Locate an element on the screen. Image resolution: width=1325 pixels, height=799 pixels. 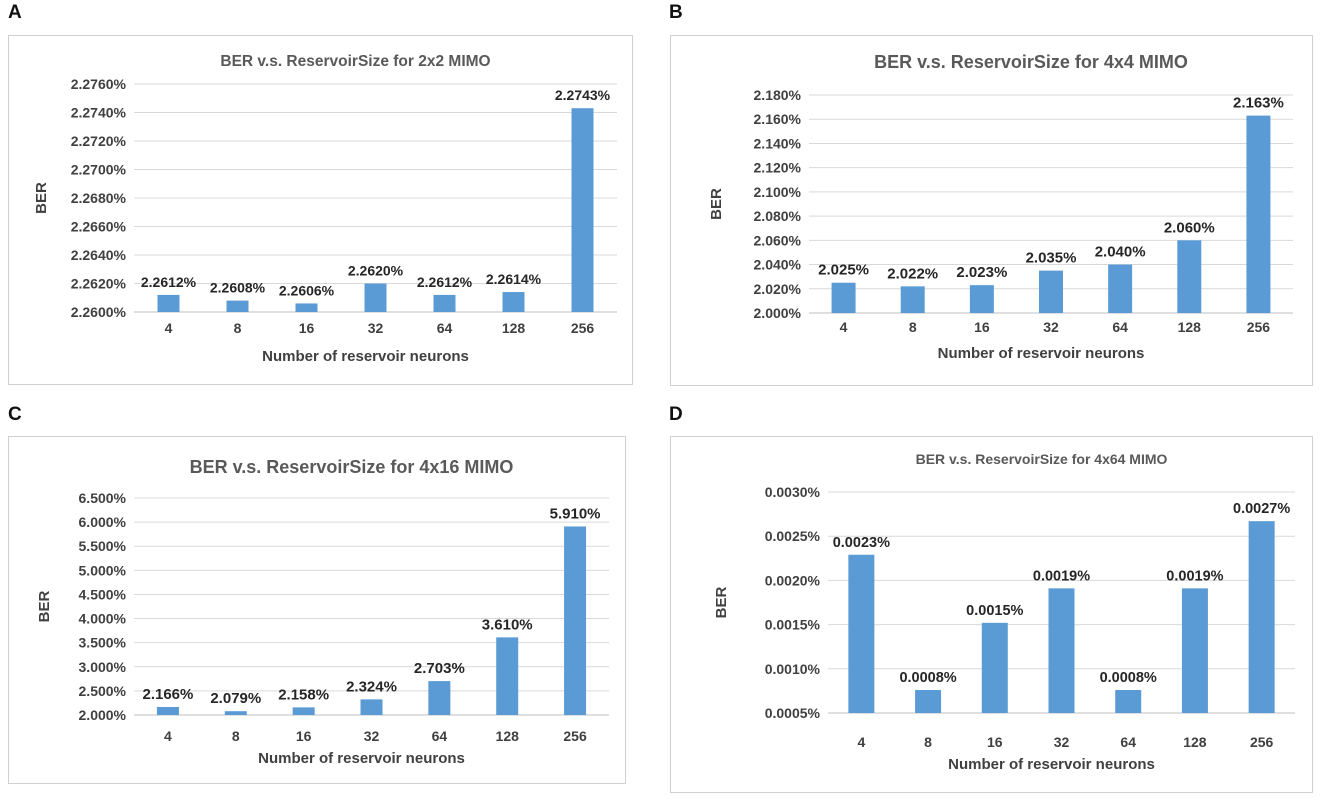
chart-b-category-label: 16 is located at coordinates (982, 327).